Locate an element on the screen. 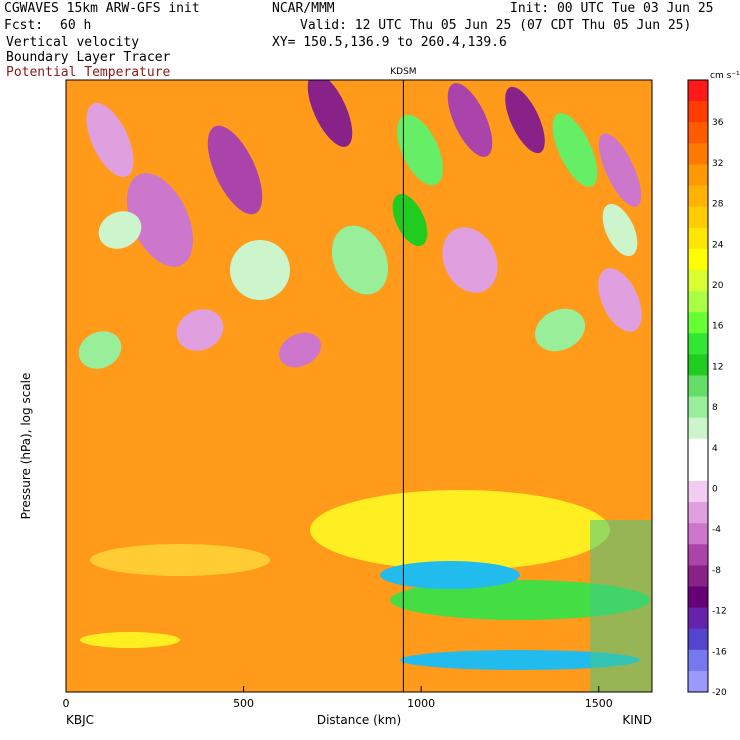  org-label: NCAR/MMM is located at coordinates (303, 8).